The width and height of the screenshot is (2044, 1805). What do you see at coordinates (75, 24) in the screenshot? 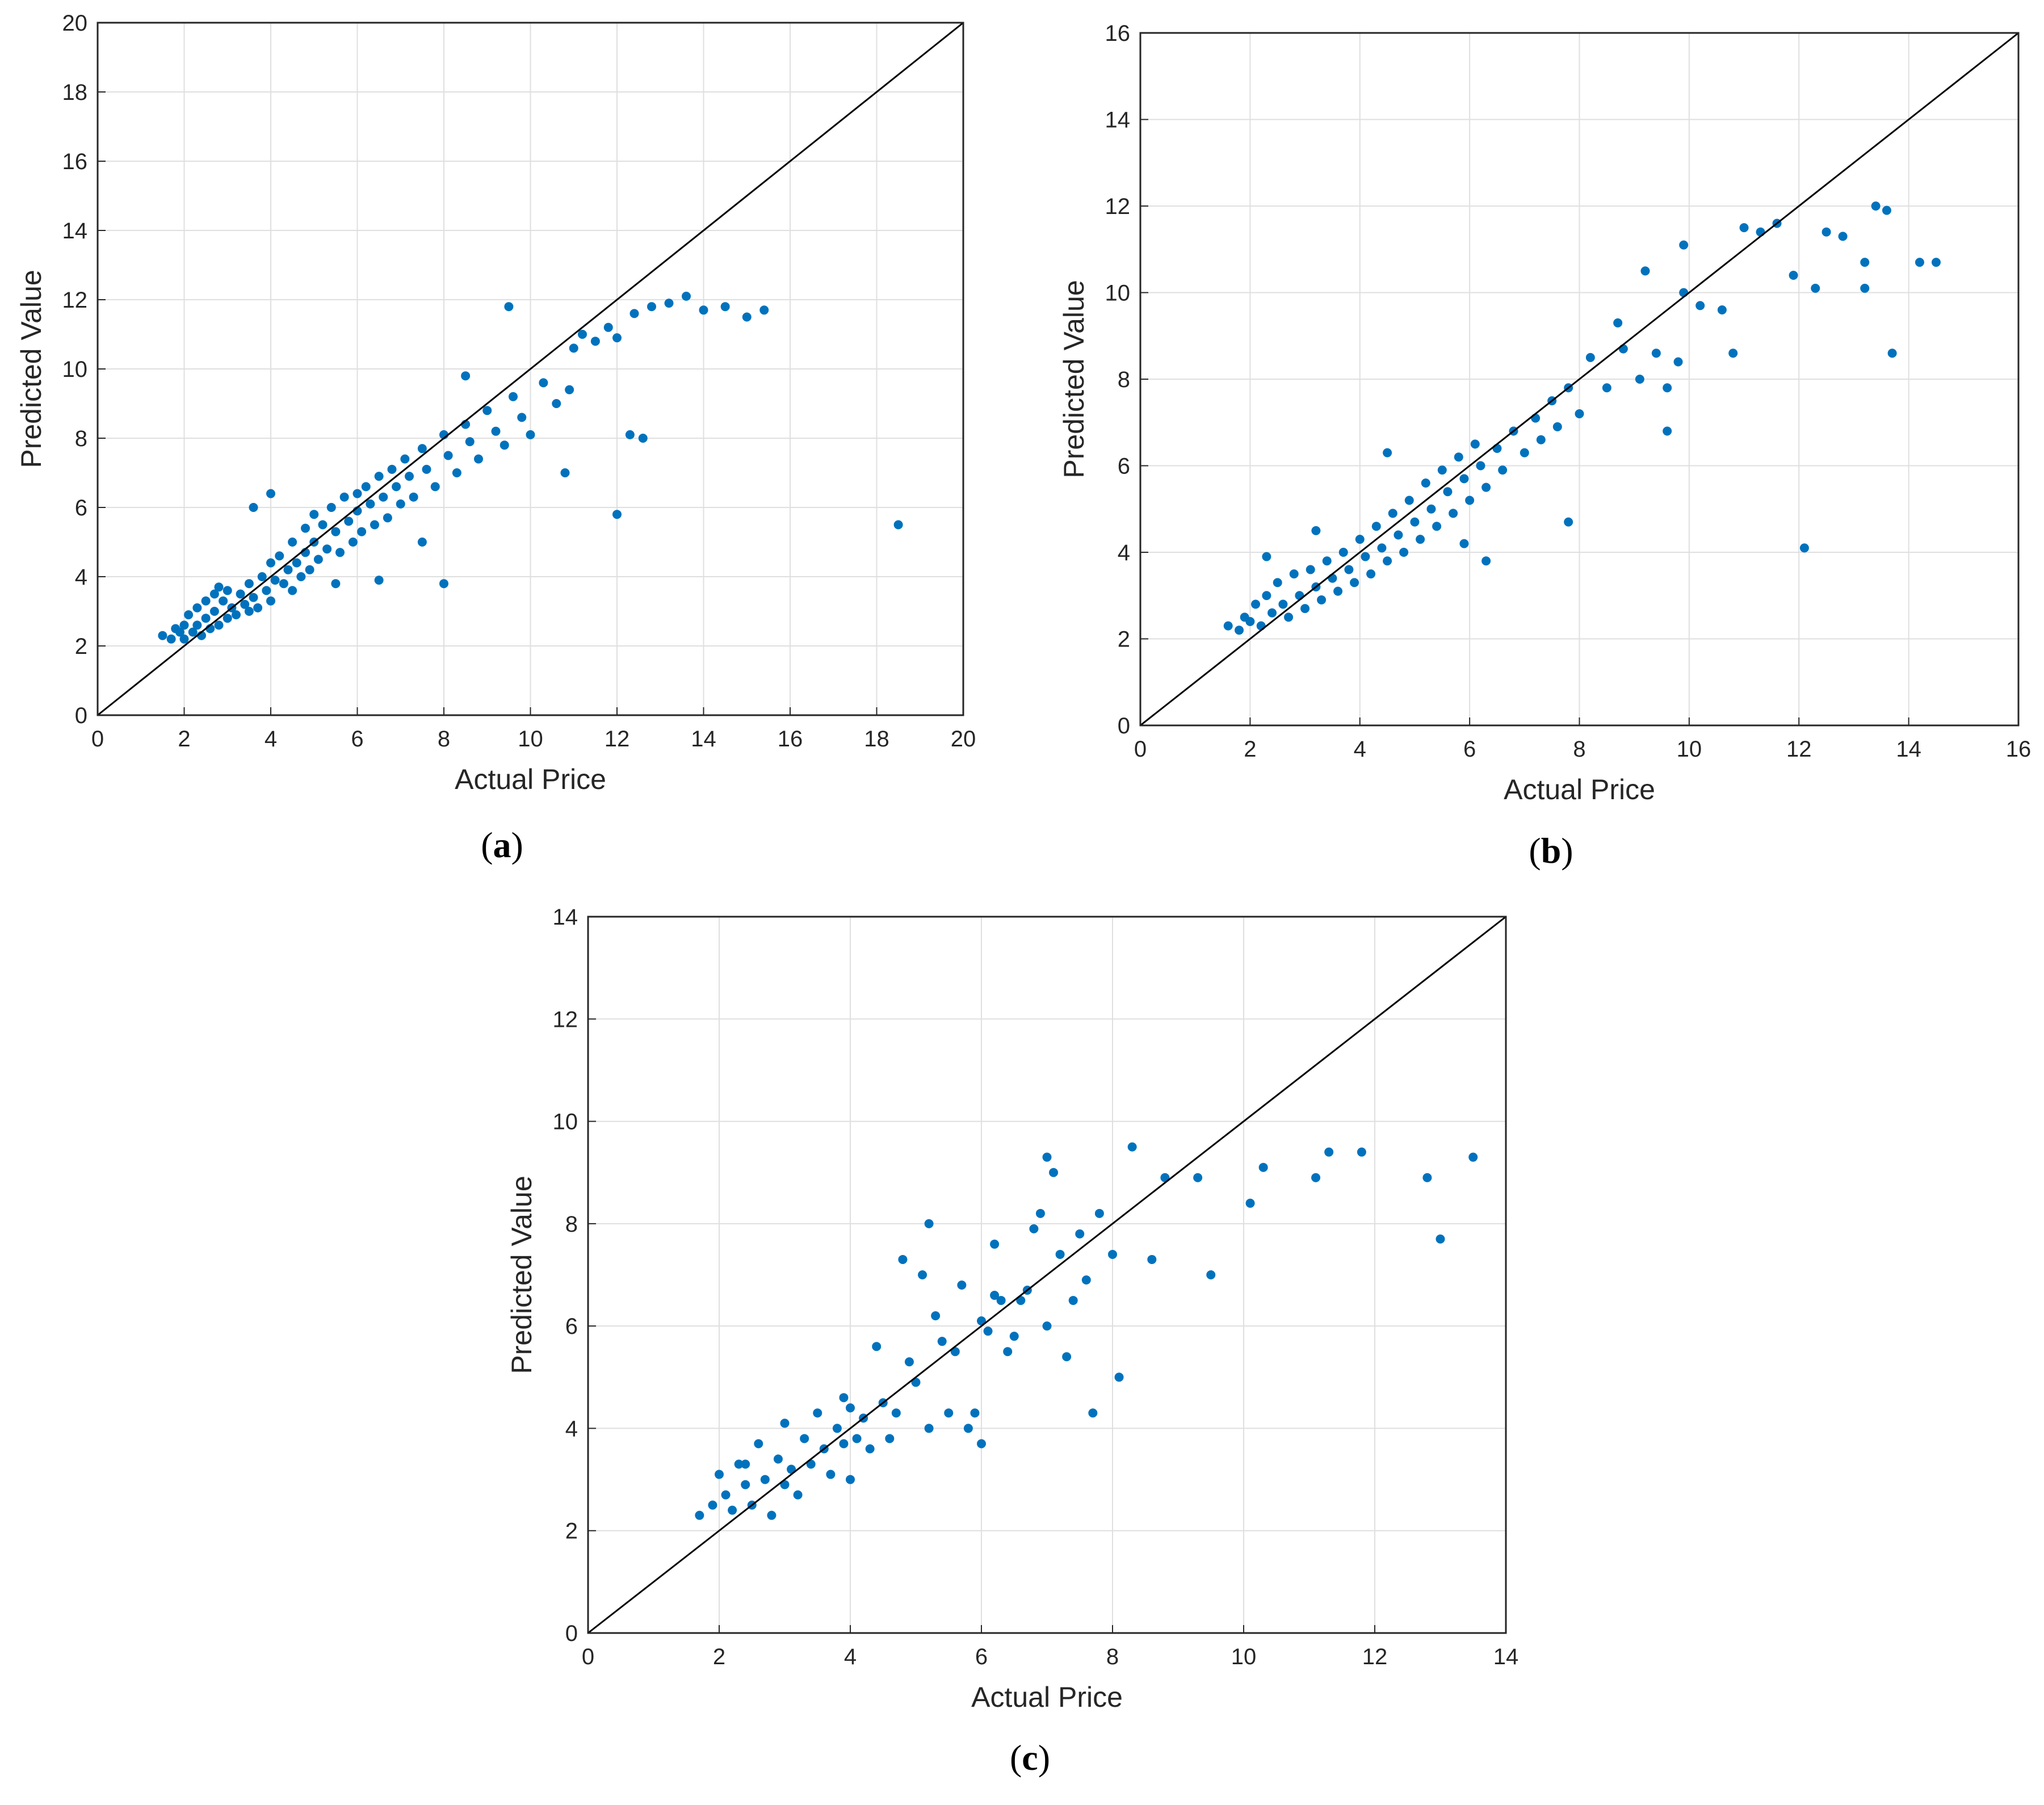
I see `y-tick-label: 20` at bounding box center [75, 24].